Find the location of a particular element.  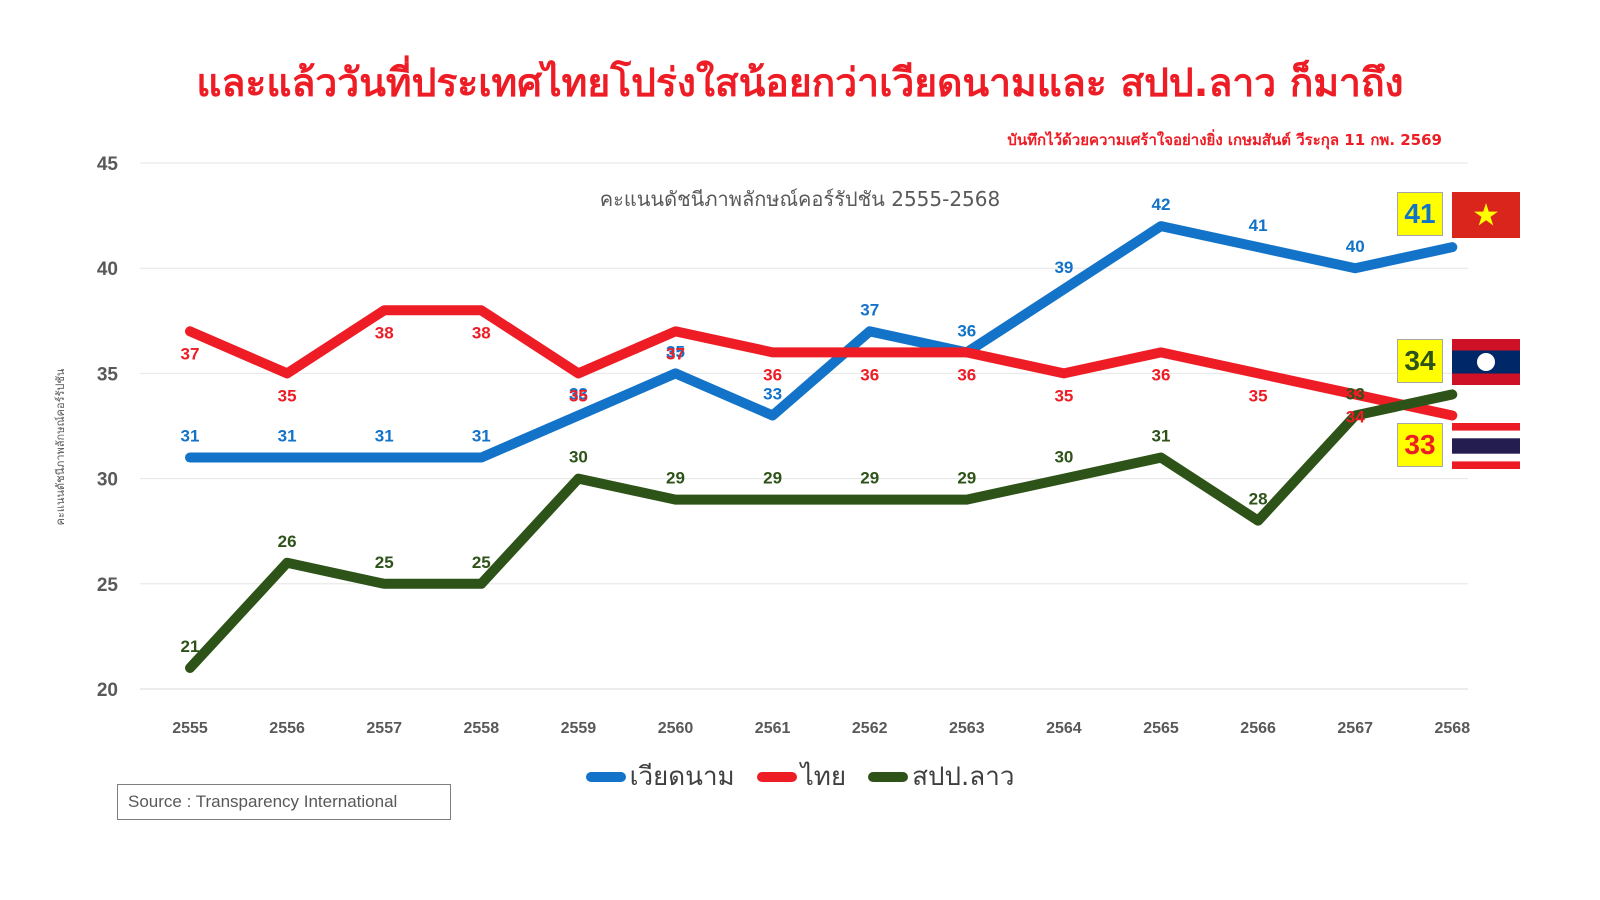

source-note: Source : Transparency International is located at coordinates (284, 802).